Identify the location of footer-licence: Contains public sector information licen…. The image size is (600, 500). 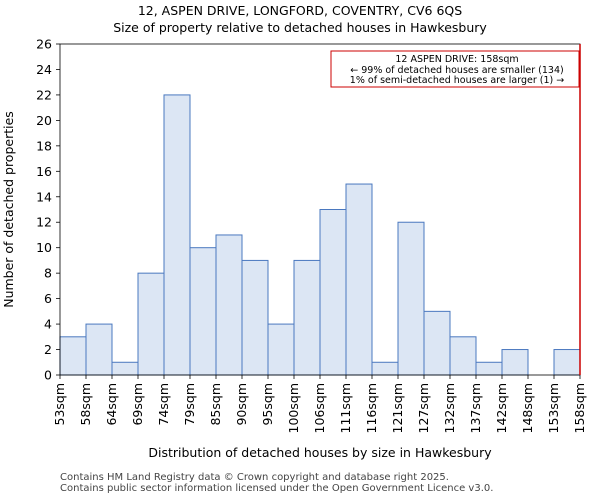
(277, 488).